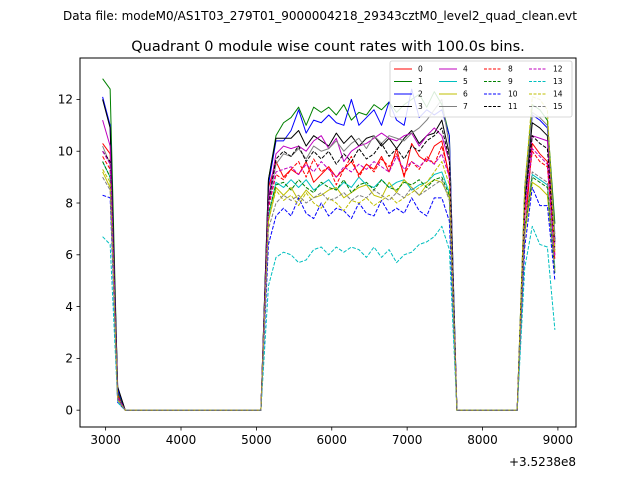 Image resolution: width=640 pixels, height=480 pixels. I want to click on legend-entry-8: 8, so click(498, 69).